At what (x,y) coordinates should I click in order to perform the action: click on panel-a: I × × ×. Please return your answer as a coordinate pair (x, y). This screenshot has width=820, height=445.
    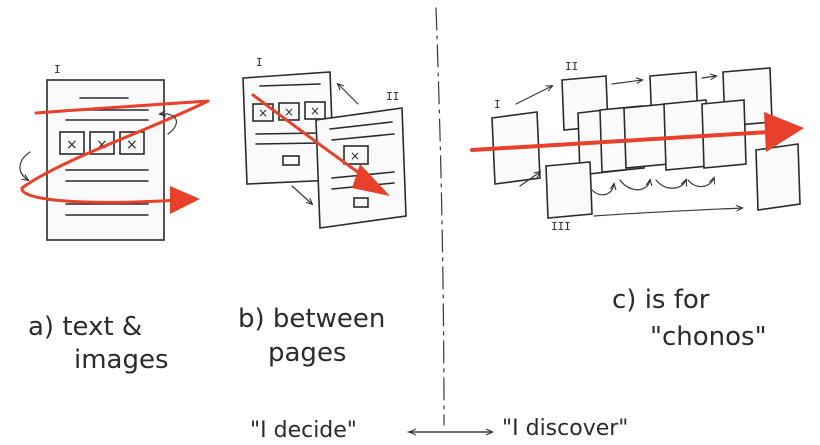
    Looking at the image, I should click on (114, 152).